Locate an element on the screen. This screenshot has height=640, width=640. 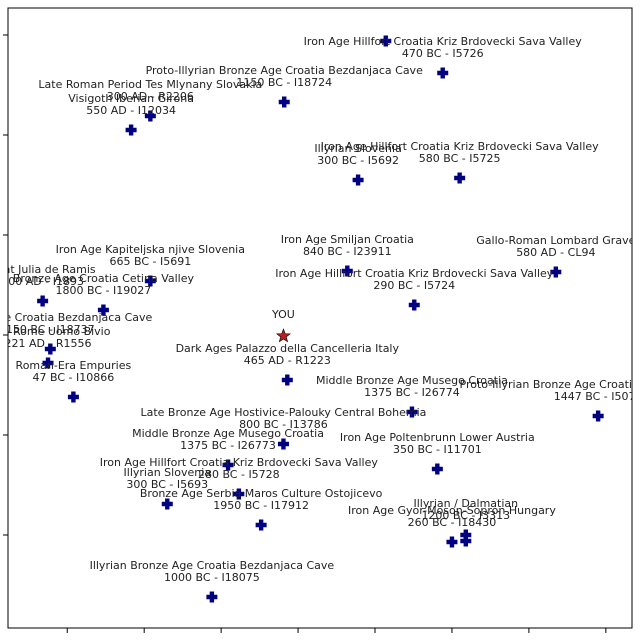
sample-detail: 665 BC - I5691 is located at coordinates (150, 261).